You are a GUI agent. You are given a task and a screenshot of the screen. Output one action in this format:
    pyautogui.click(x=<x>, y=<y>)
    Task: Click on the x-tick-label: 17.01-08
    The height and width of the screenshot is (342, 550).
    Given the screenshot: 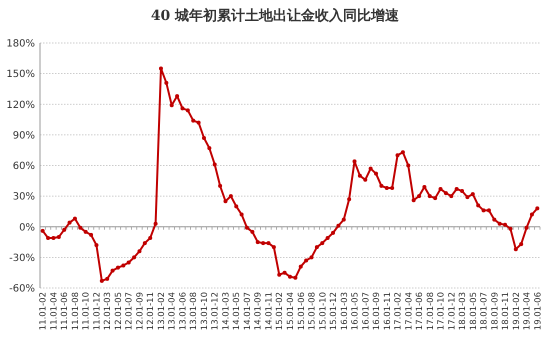 What is the action you would take?
    pyautogui.click(x=431, y=311)
    